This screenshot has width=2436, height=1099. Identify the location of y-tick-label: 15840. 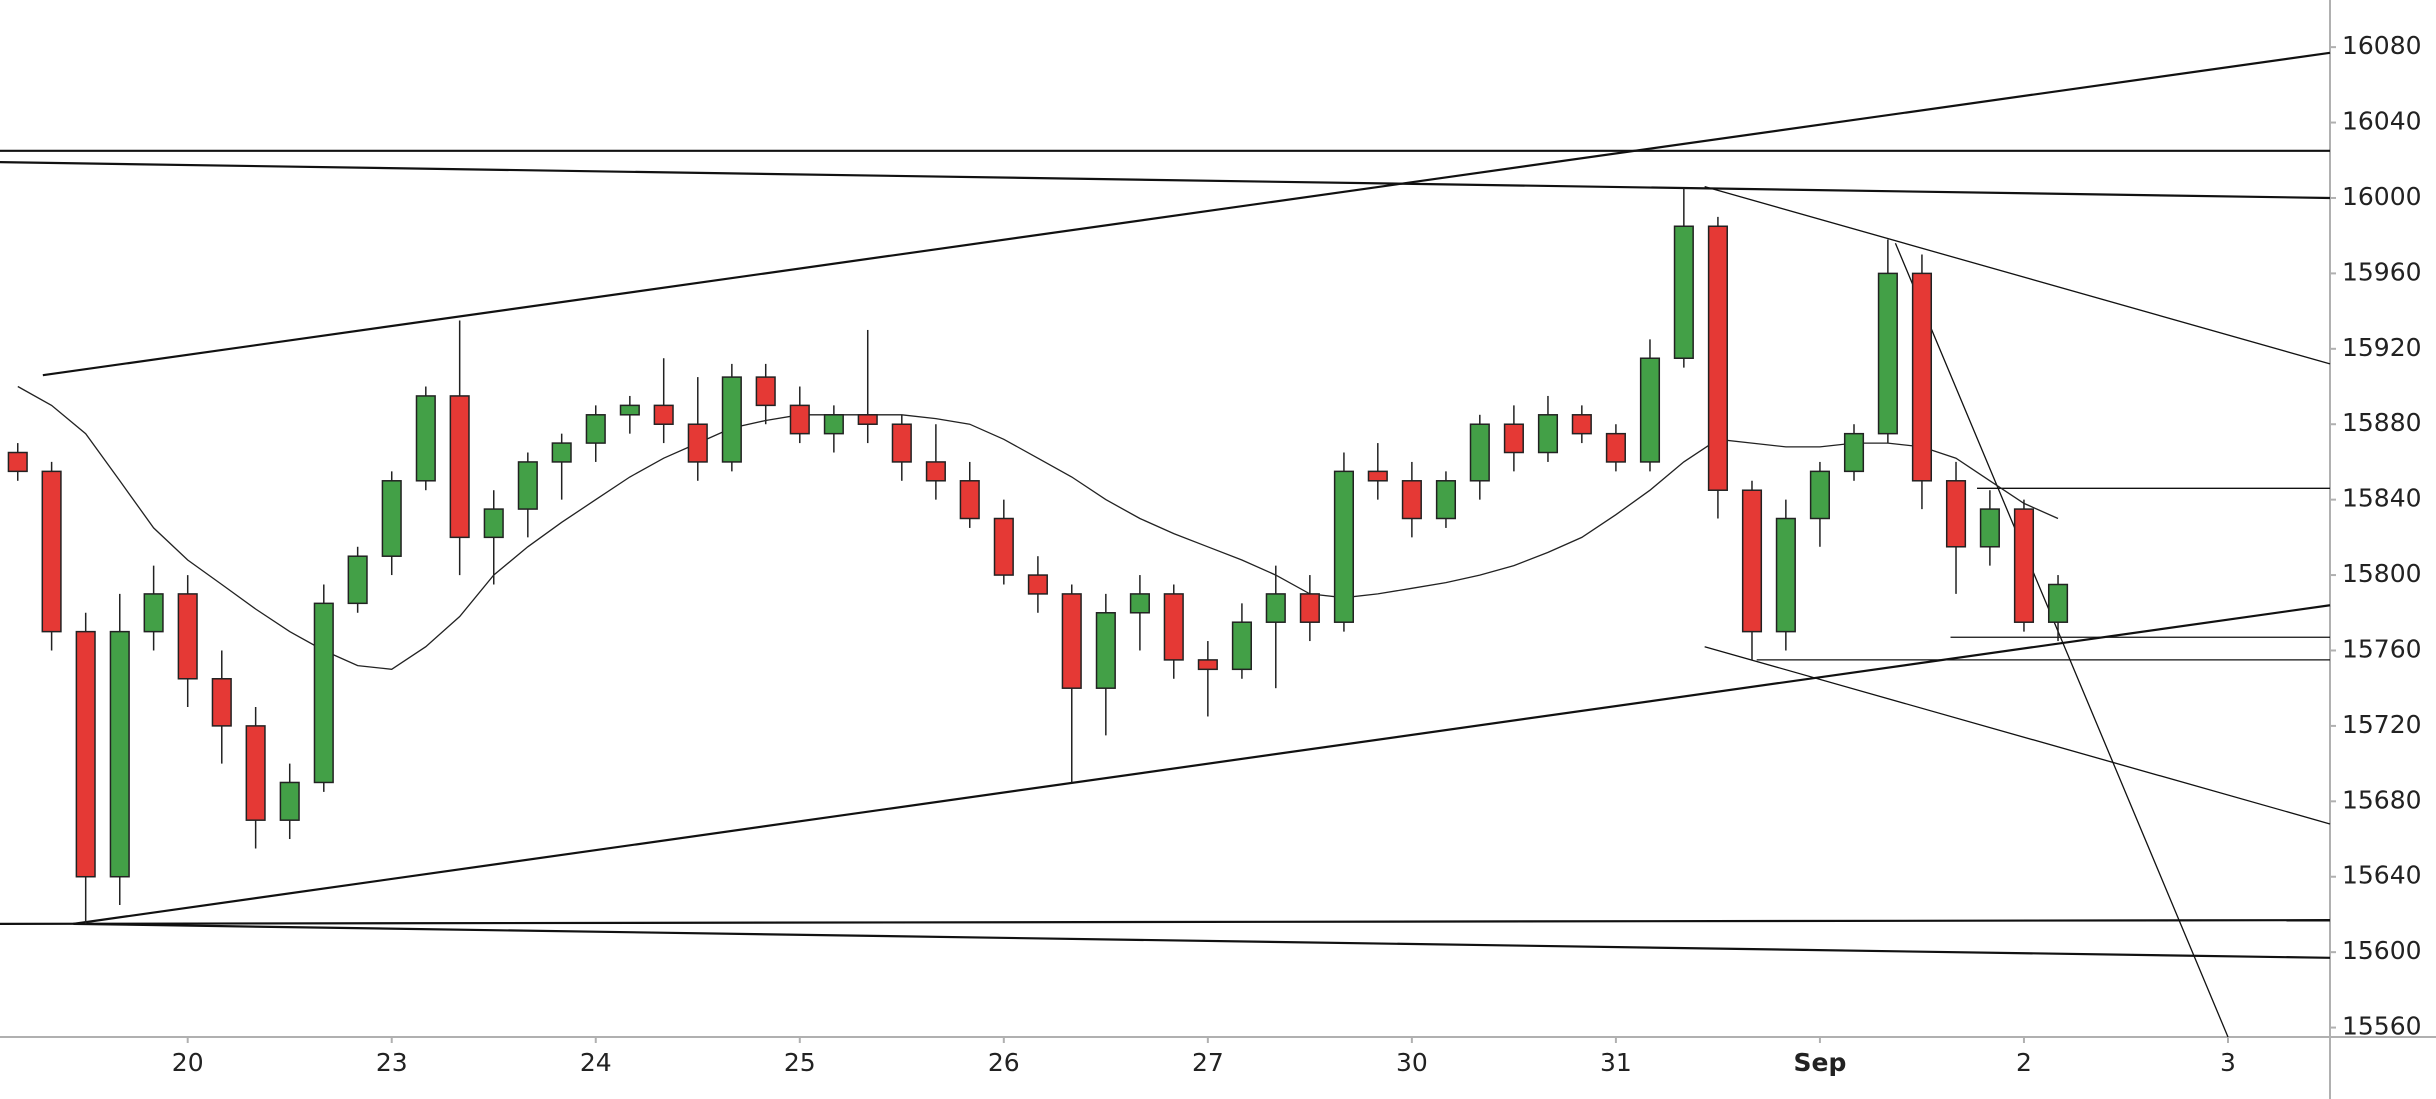
(2382, 498).